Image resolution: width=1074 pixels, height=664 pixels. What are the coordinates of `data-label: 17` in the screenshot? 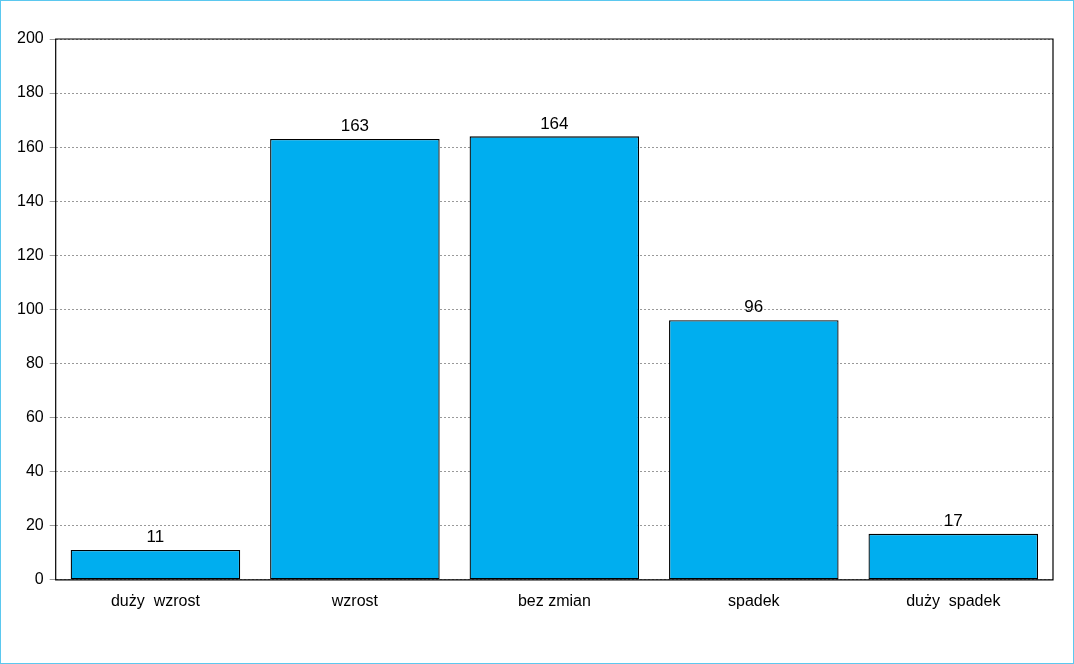 It's located at (953, 521).